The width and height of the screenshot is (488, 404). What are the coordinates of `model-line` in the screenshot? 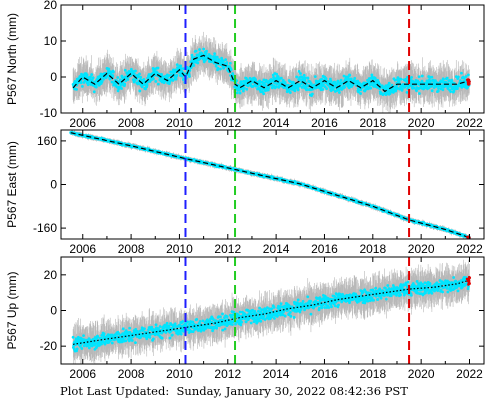 It's located at (271, 312).